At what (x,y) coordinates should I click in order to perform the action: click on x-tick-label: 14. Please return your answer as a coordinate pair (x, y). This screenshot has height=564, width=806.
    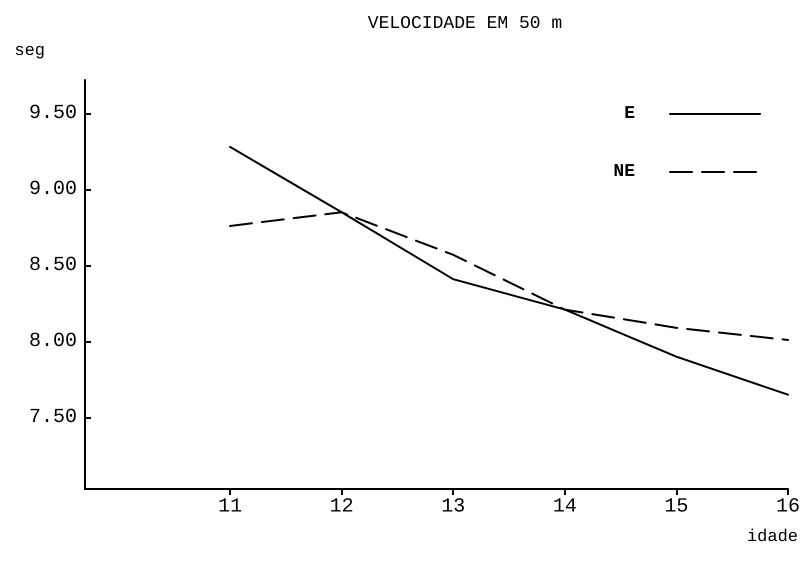
    Looking at the image, I should click on (564, 507).